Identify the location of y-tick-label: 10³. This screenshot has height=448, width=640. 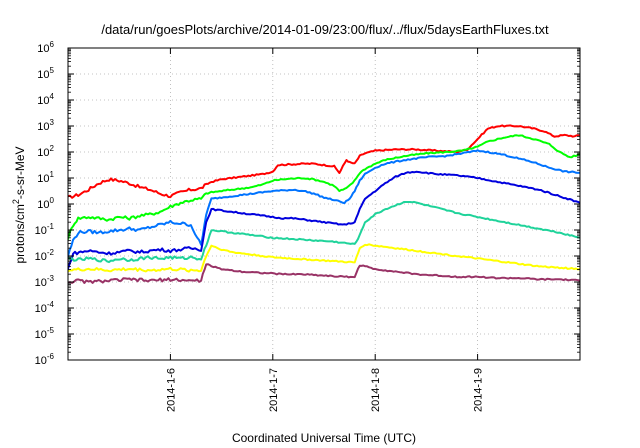
(45, 125).